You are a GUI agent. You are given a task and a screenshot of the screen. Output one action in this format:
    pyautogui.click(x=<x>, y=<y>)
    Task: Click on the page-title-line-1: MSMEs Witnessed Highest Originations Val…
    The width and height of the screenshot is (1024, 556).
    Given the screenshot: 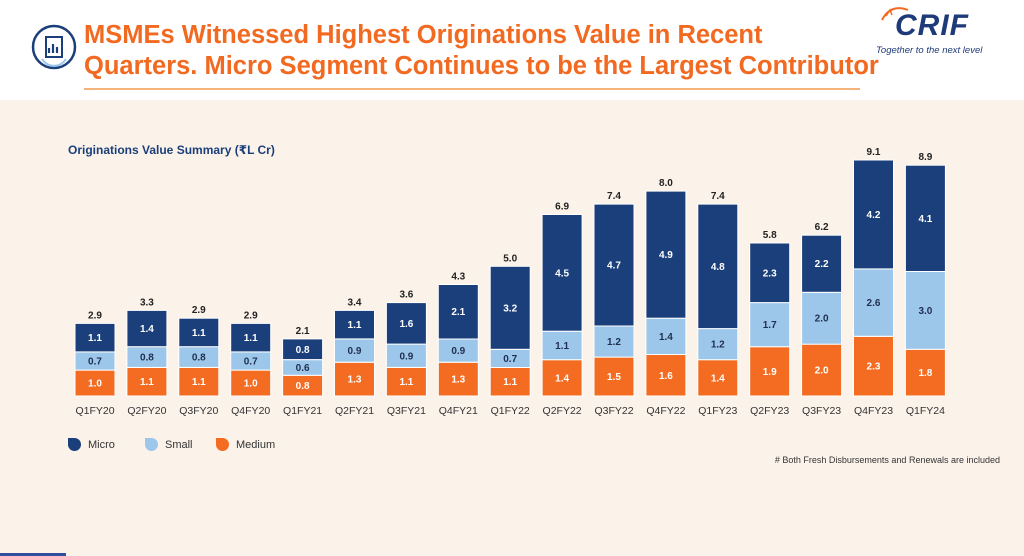 What is the action you would take?
    pyautogui.click(x=423, y=35)
    